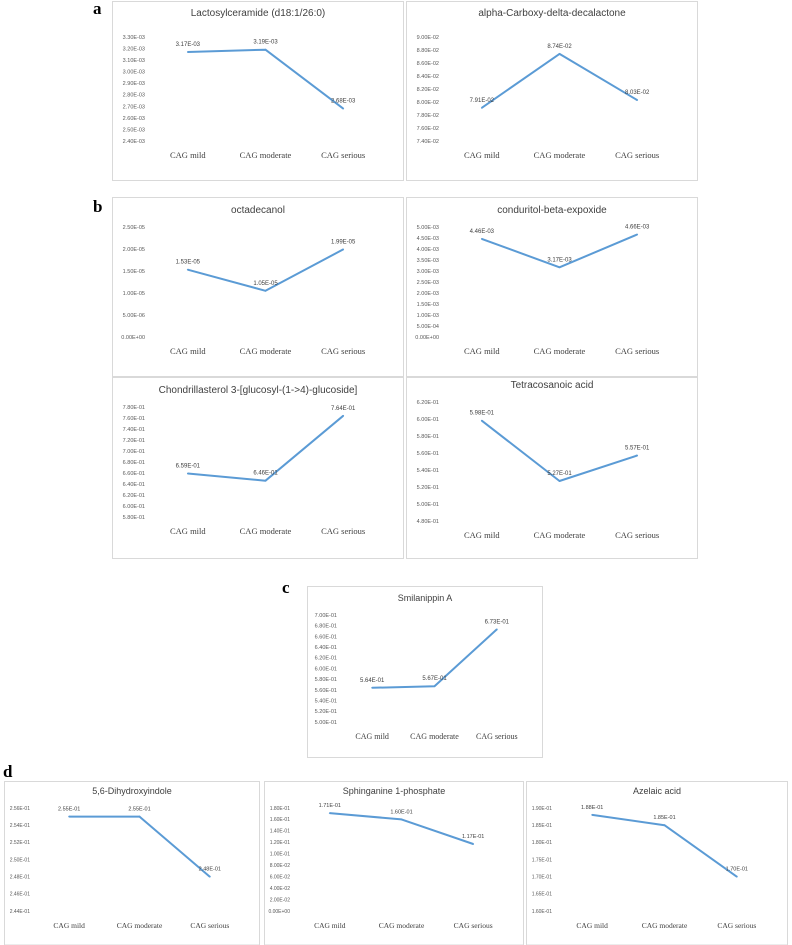 Image resolution: width=792 pixels, height=945 pixels. Describe the element at coordinates (134, 49) in the screenshot. I see `y-tick-label: 3.20E-03` at that location.